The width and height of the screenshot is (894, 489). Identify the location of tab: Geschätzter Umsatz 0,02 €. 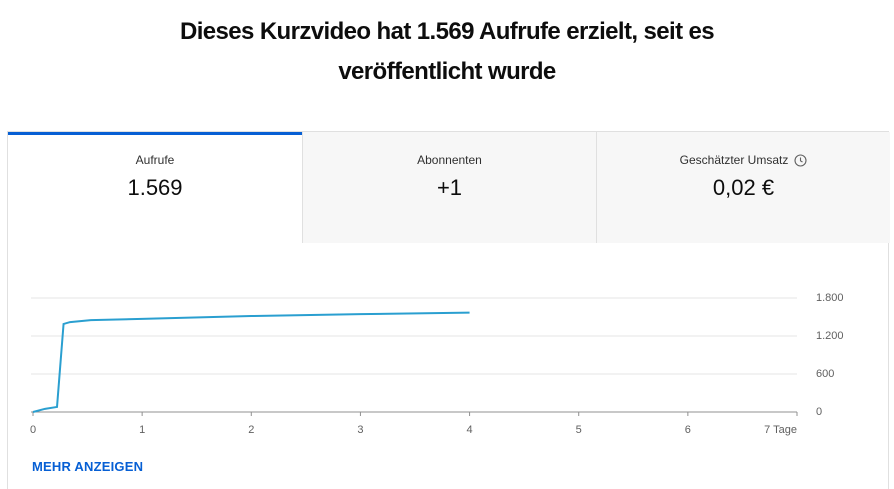
(743, 187).